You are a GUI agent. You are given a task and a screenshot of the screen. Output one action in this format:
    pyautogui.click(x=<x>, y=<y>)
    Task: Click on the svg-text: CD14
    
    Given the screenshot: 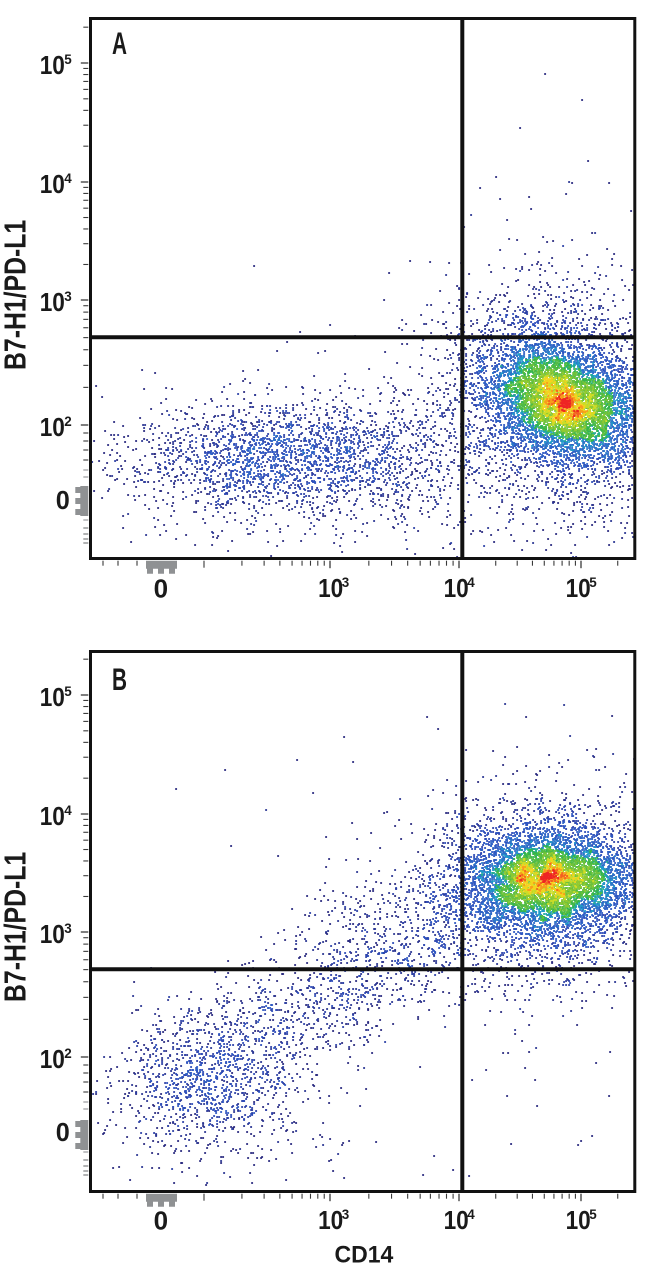 What is the action you would take?
    pyautogui.click(x=365, y=1255)
    